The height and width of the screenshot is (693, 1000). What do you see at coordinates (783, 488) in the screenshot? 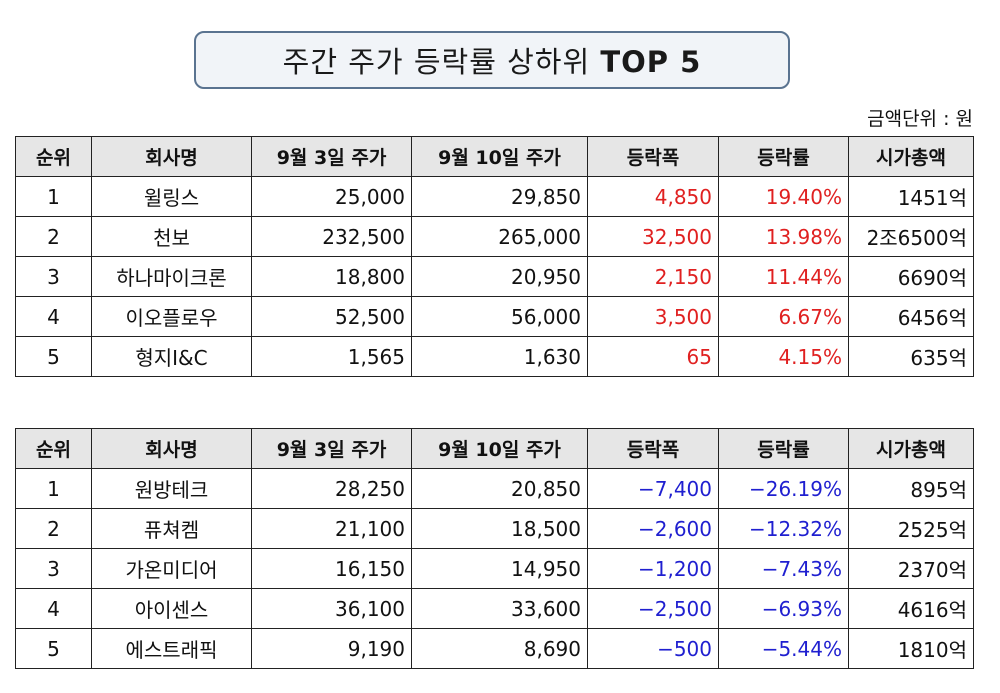
I see `cell-rate: −26.19%` at bounding box center [783, 488].